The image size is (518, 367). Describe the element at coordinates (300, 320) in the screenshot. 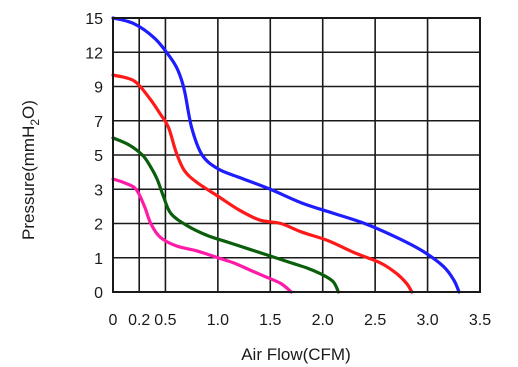

I see `x-tick-labels: 0 0.2 0.5 1.0 1.5 2.0 2.5 3.0 3.5` at that location.